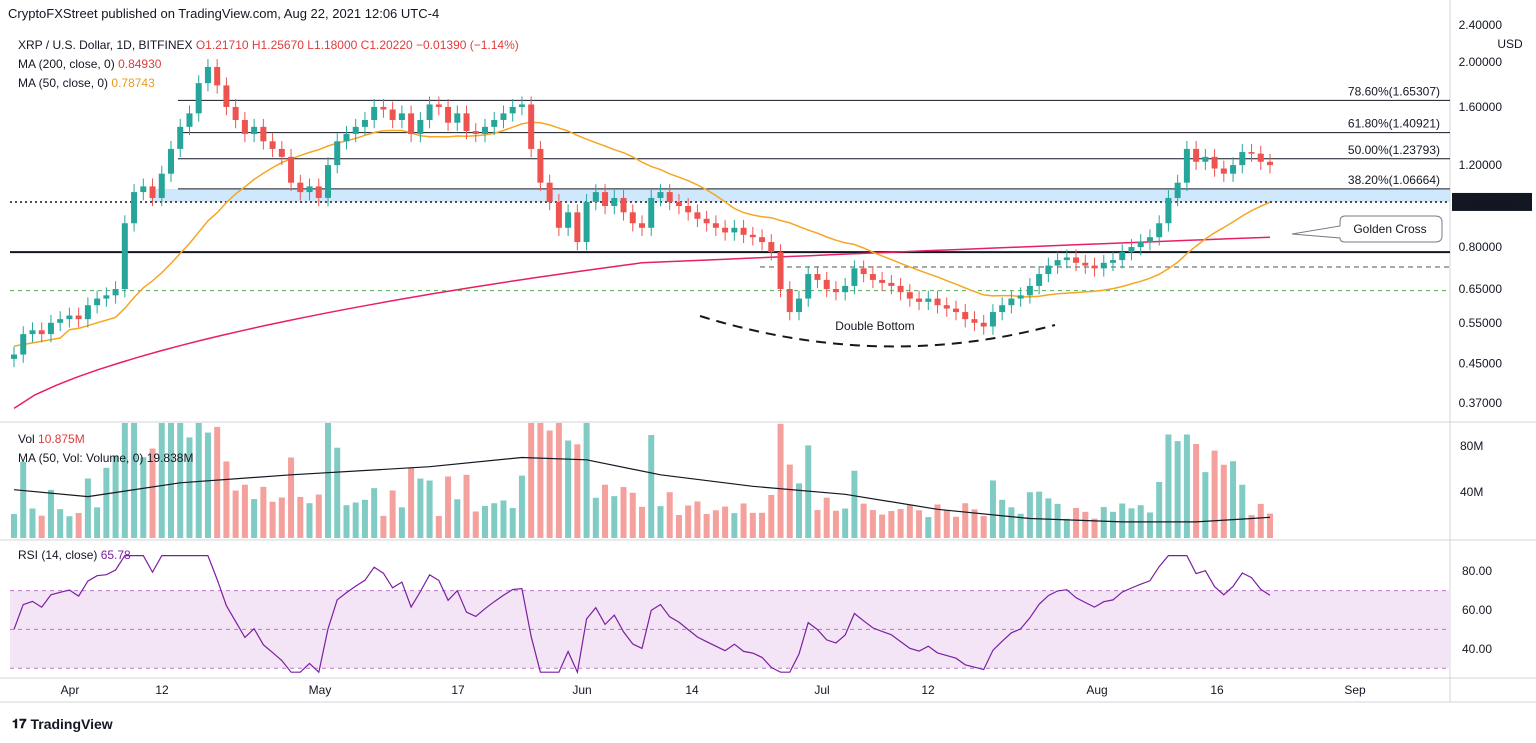 The height and width of the screenshot is (743, 1536). What do you see at coordinates (66, 64) in the screenshot?
I see `ma200-label: MA (200, close, 0)` at bounding box center [66, 64].